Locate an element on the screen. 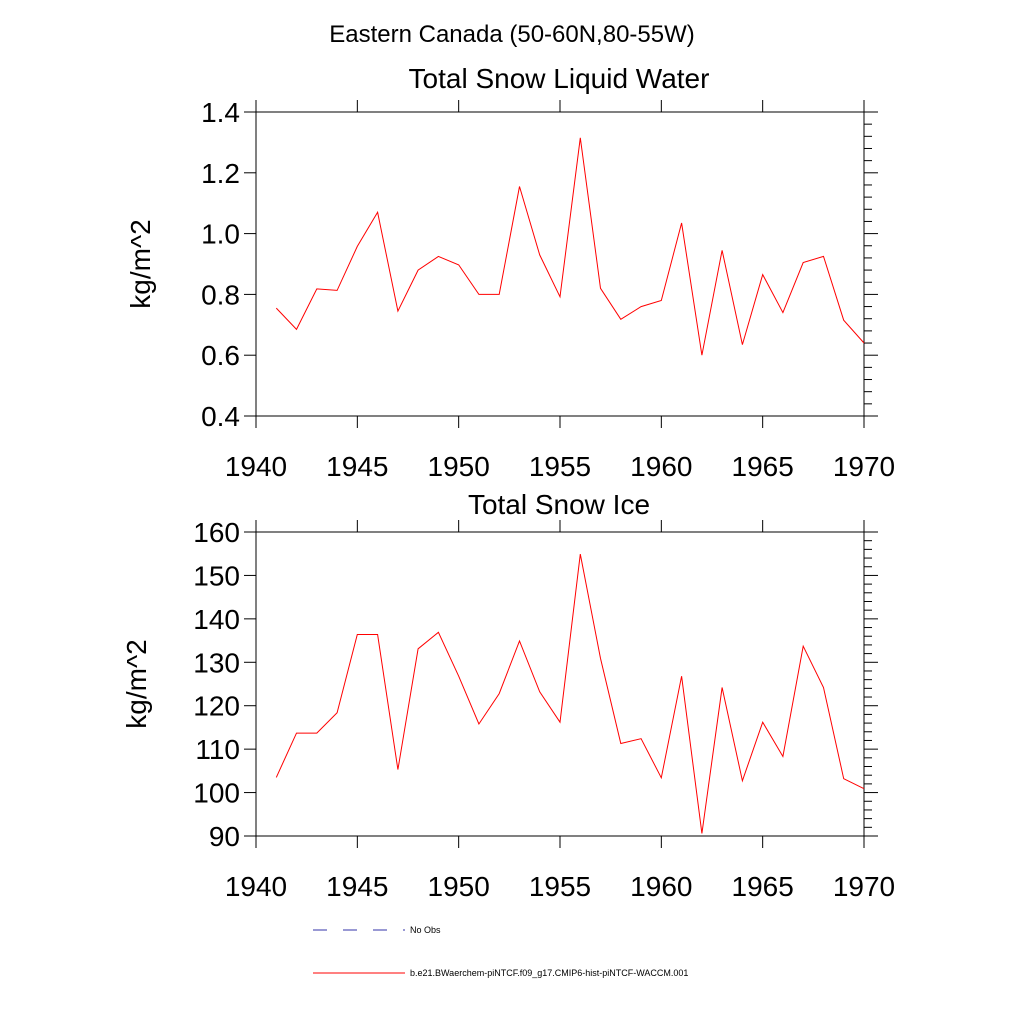  y-tick-label: 1.4 is located at coordinates (220, 112).